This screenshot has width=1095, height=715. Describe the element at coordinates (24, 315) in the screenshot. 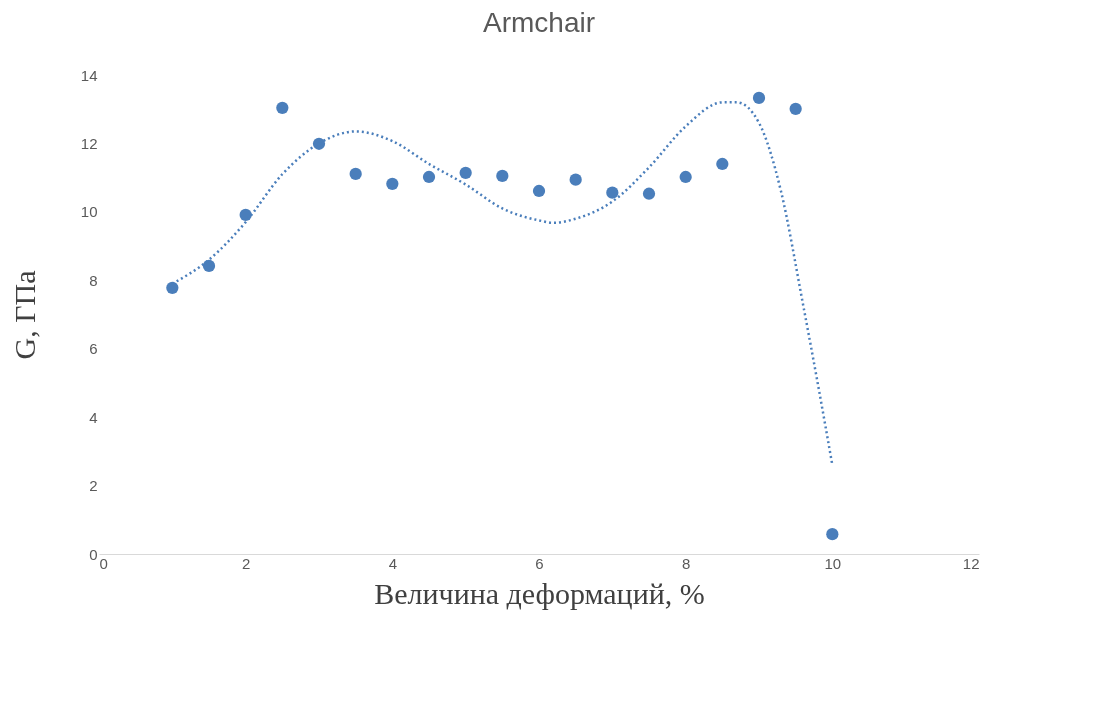

I see `y-axis-title: G, ГПа` at that location.